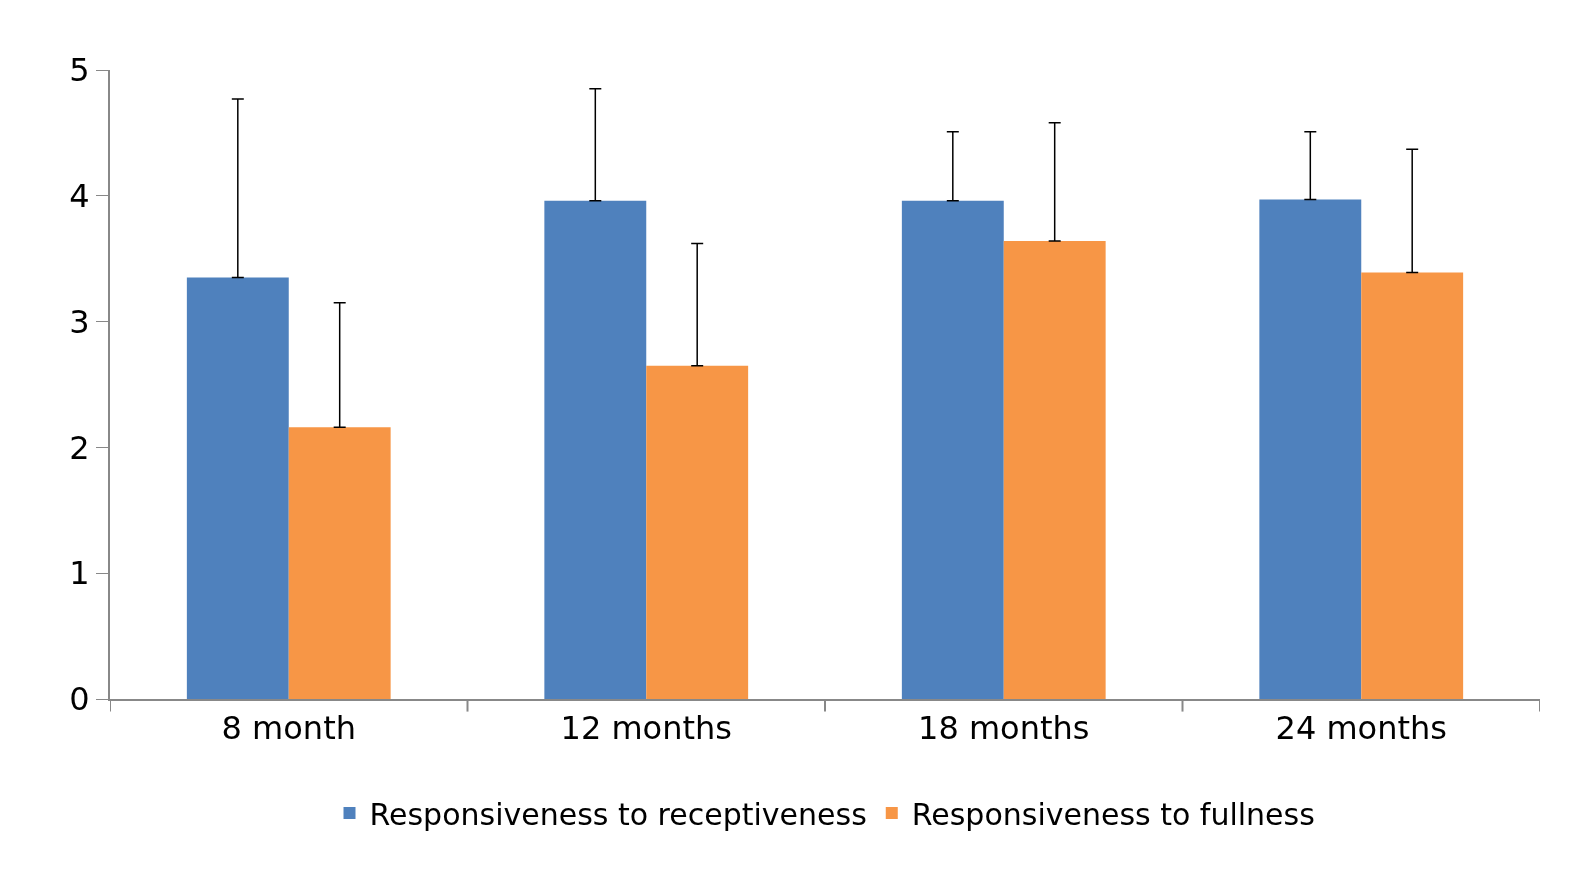 The height and width of the screenshot is (869, 1580). I want to click on legend-label: Responsiveness to receptiveness, so click(618, 814).